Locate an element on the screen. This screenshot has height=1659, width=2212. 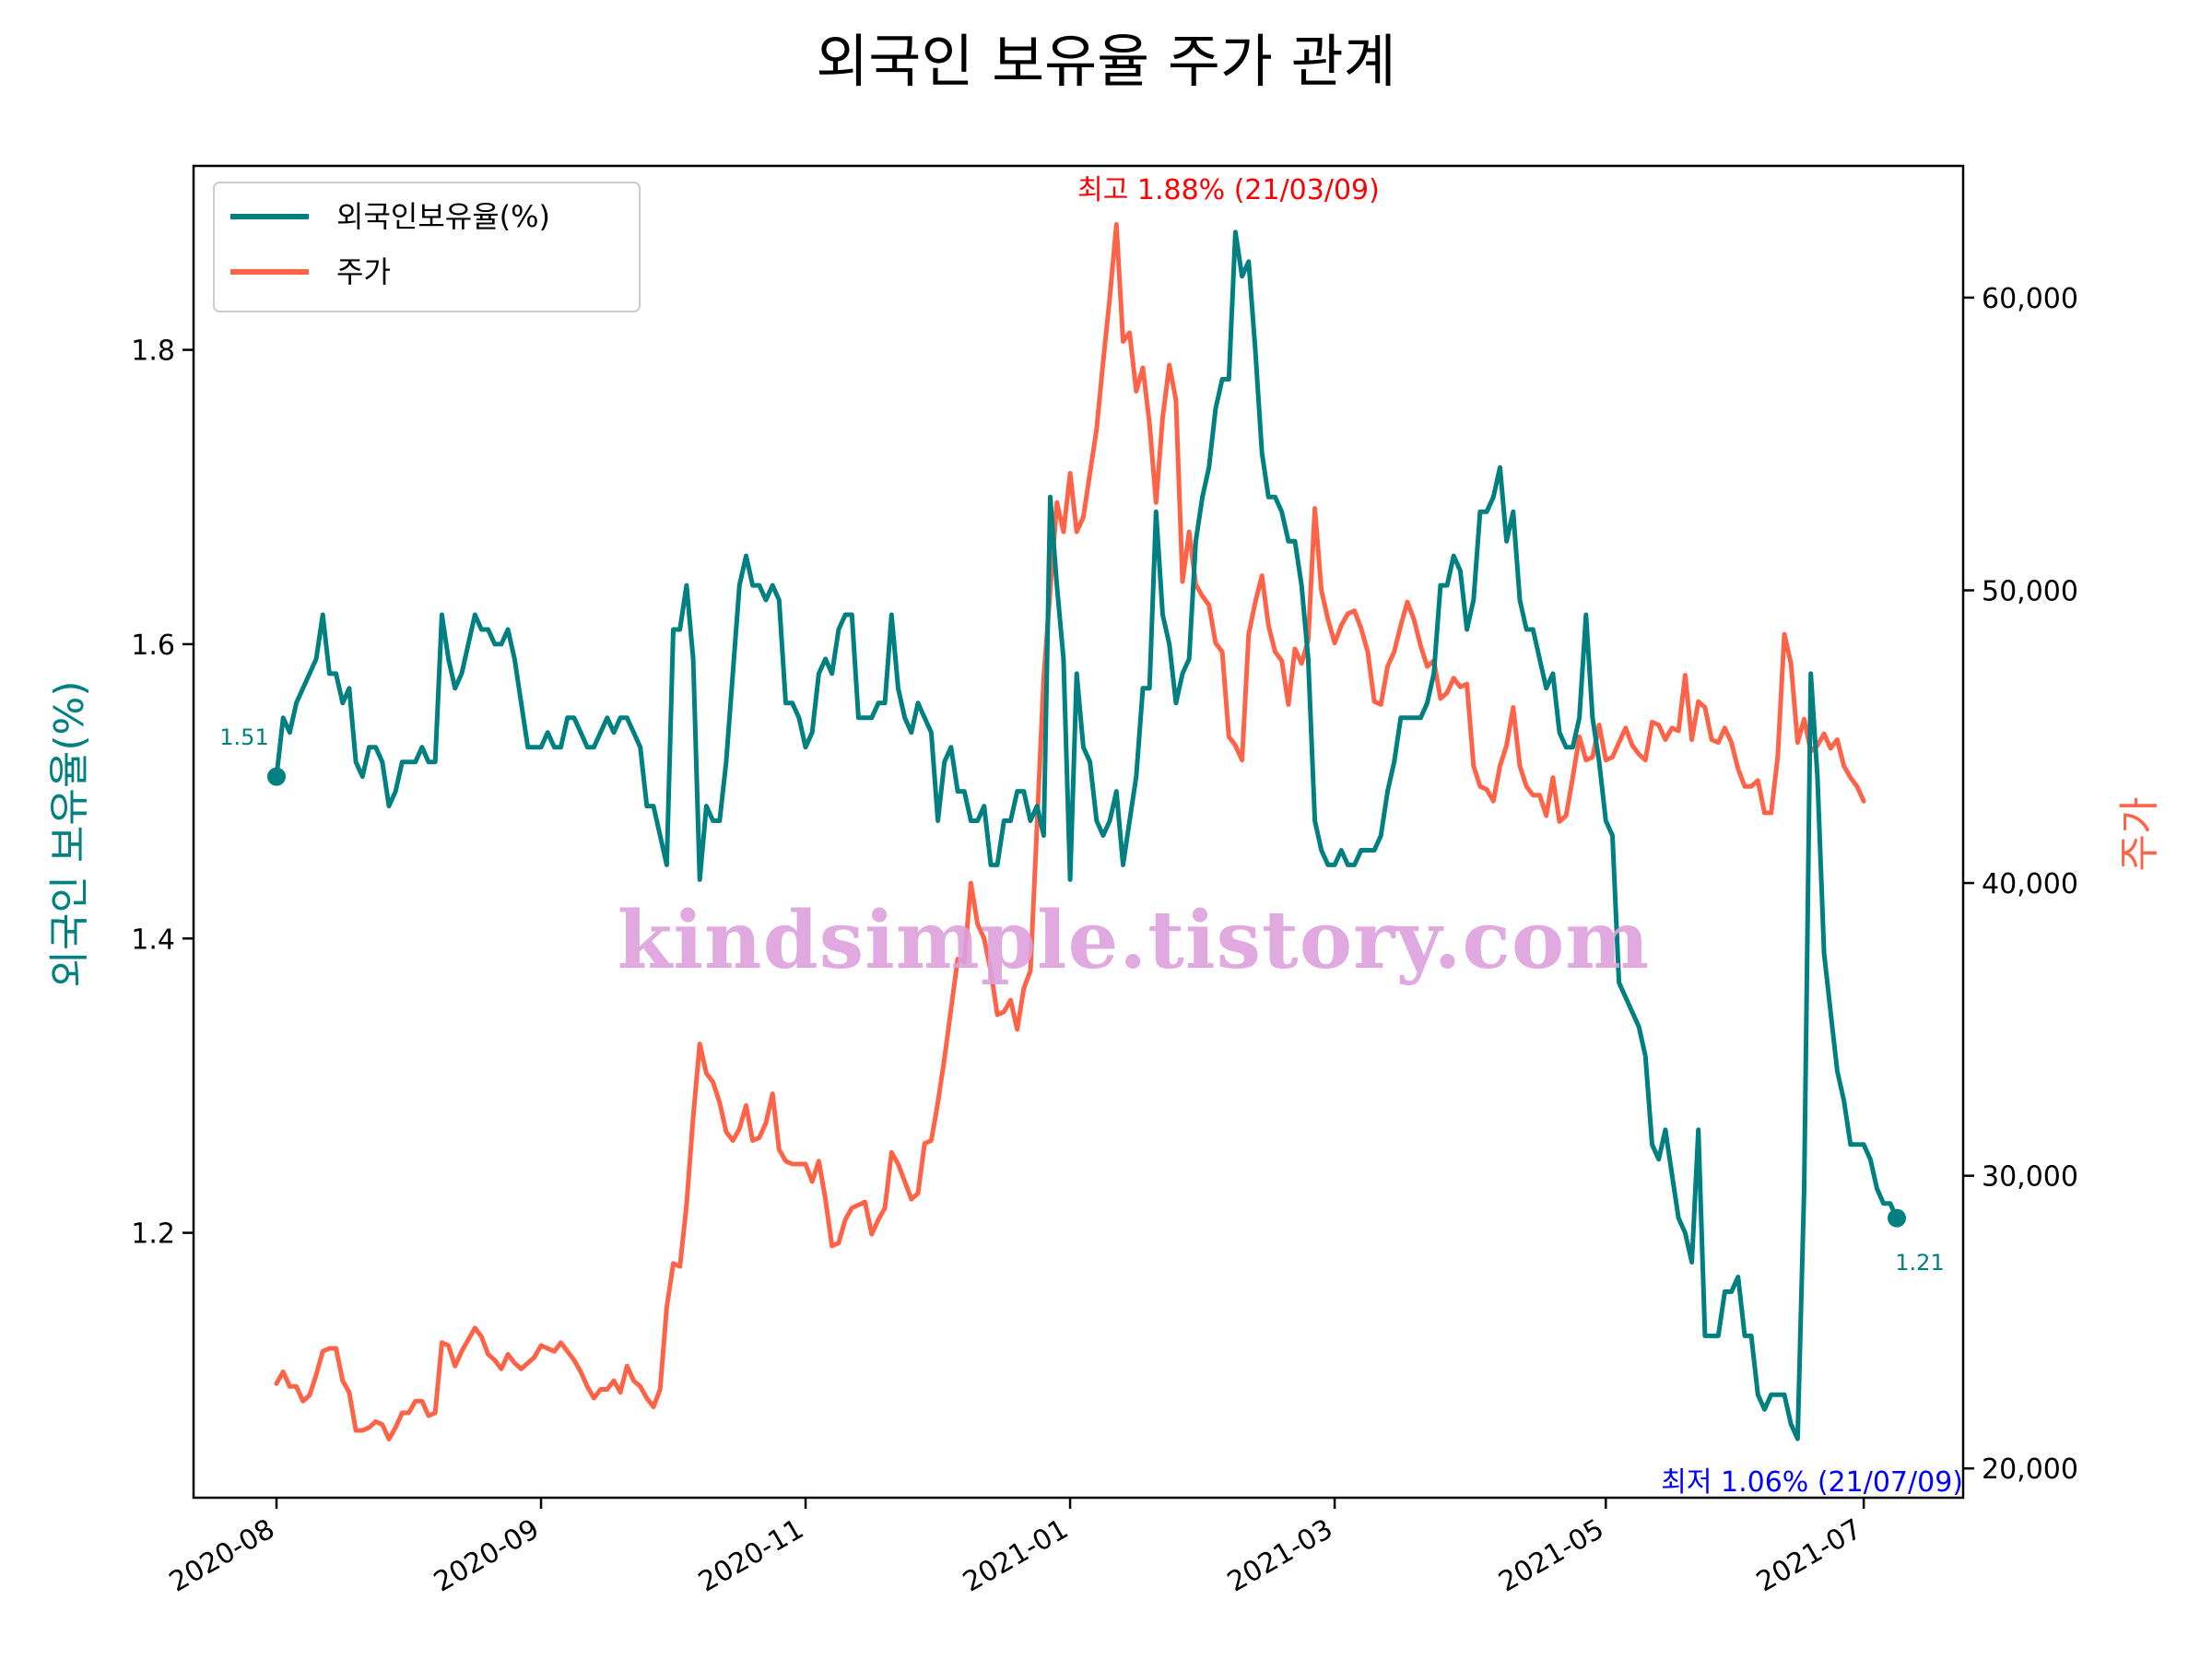
watermark: kindsimple.tistory.com is located at coordinates (1134, 940).